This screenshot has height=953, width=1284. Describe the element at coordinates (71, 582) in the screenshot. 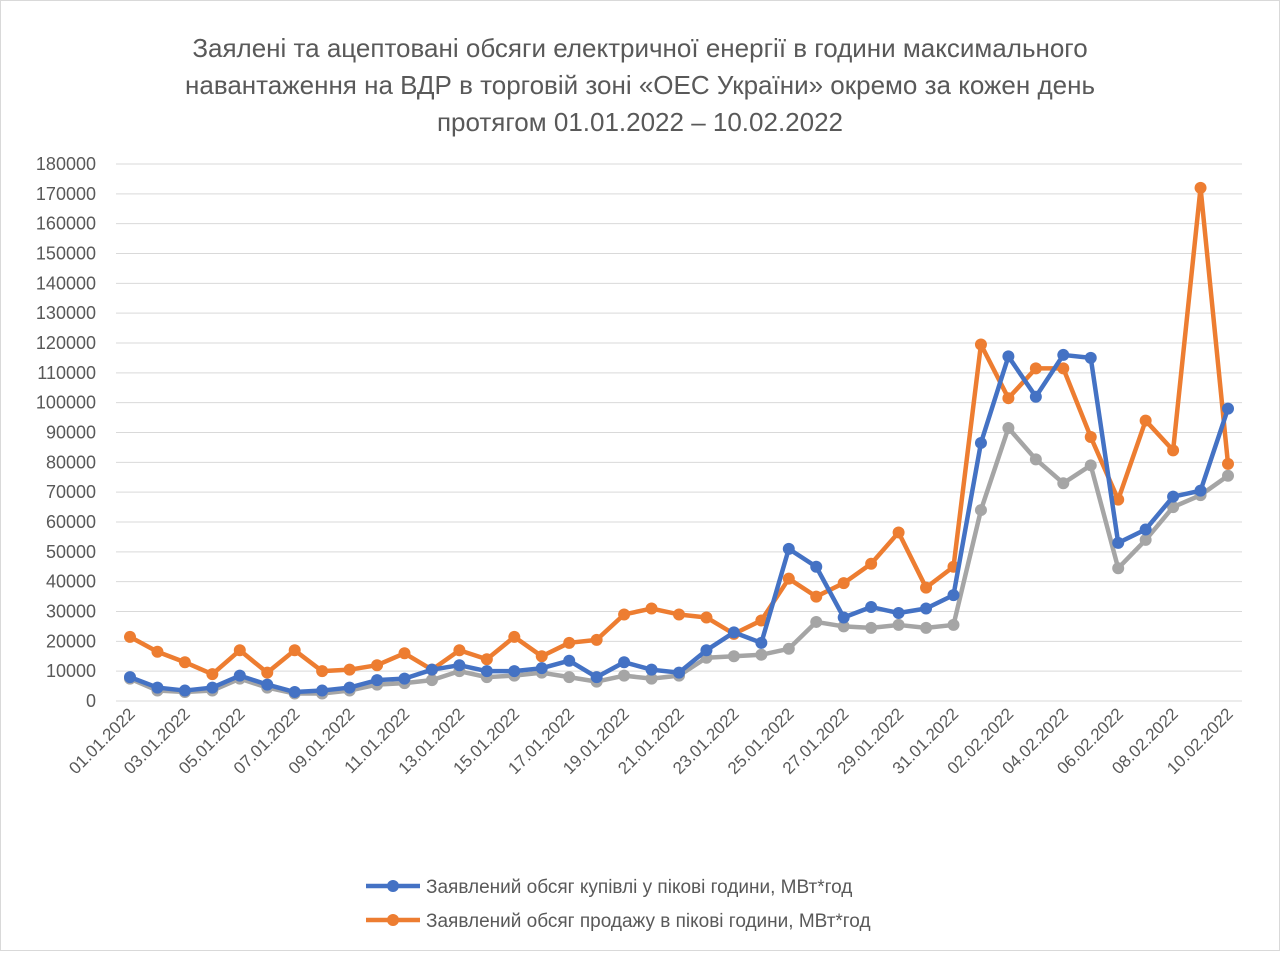

I see `y-tick-label: 40000` at that location.